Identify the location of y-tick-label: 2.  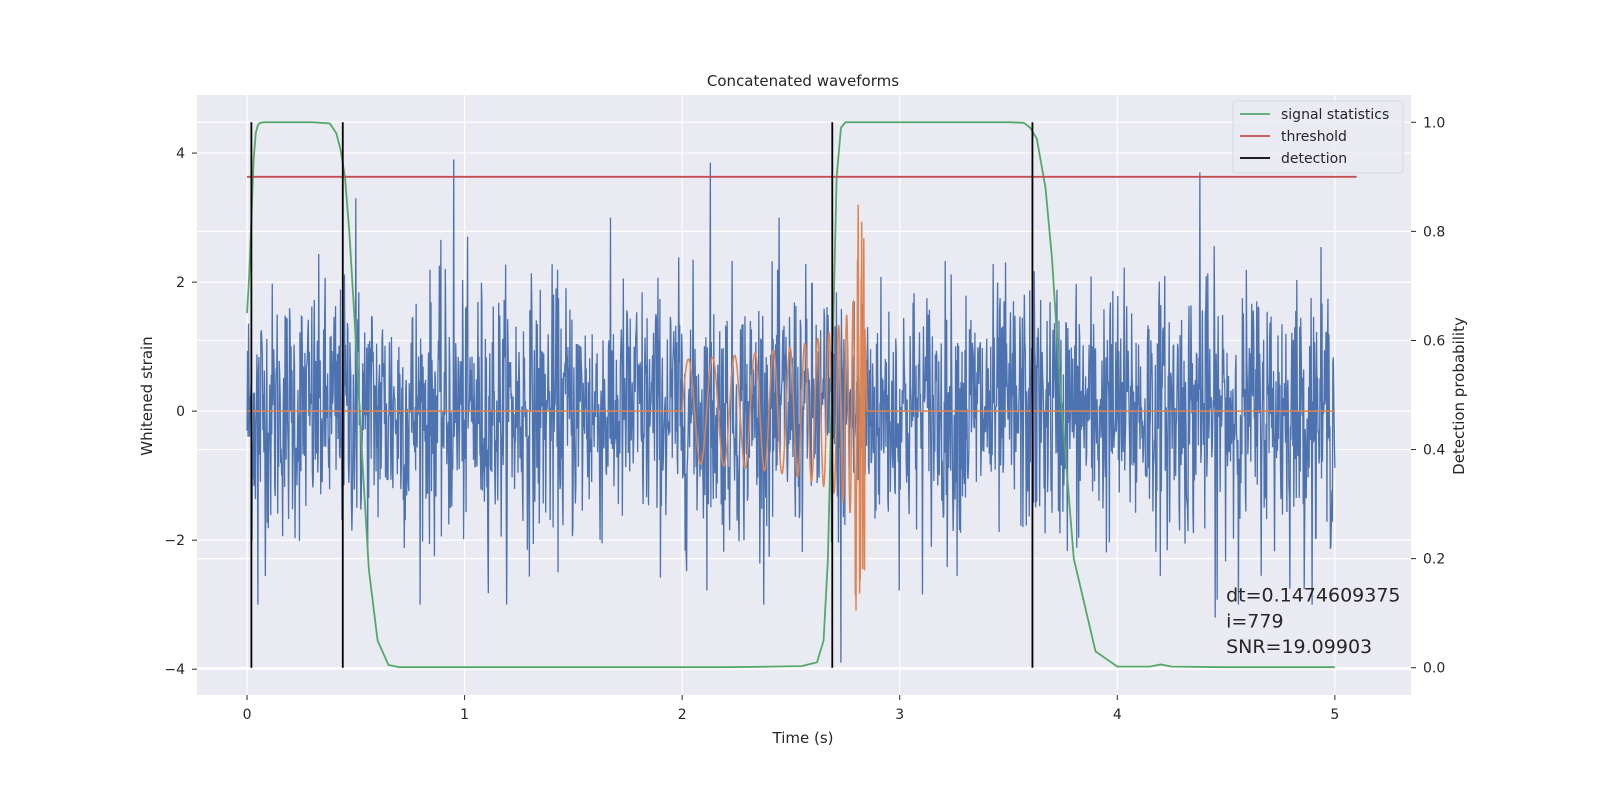
(180, 283).